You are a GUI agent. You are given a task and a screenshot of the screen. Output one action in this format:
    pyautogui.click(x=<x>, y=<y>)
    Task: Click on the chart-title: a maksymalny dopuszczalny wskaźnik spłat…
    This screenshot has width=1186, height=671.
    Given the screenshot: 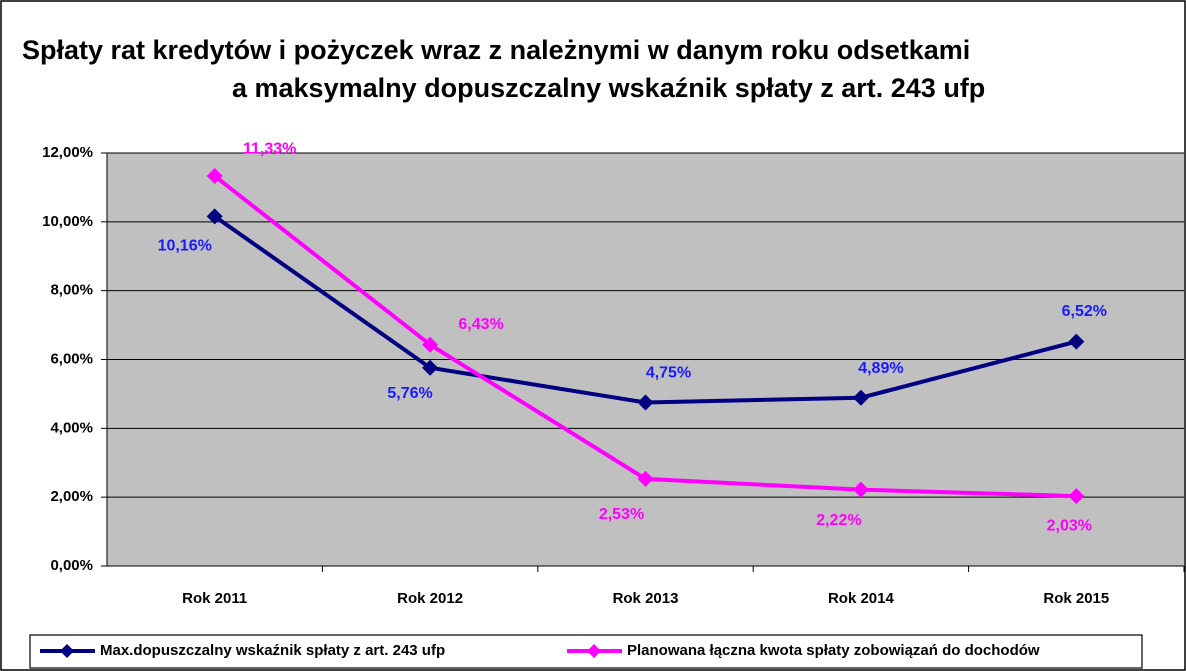 What is the action you would take?
    pyautogui.click(x=608, y=88)
    